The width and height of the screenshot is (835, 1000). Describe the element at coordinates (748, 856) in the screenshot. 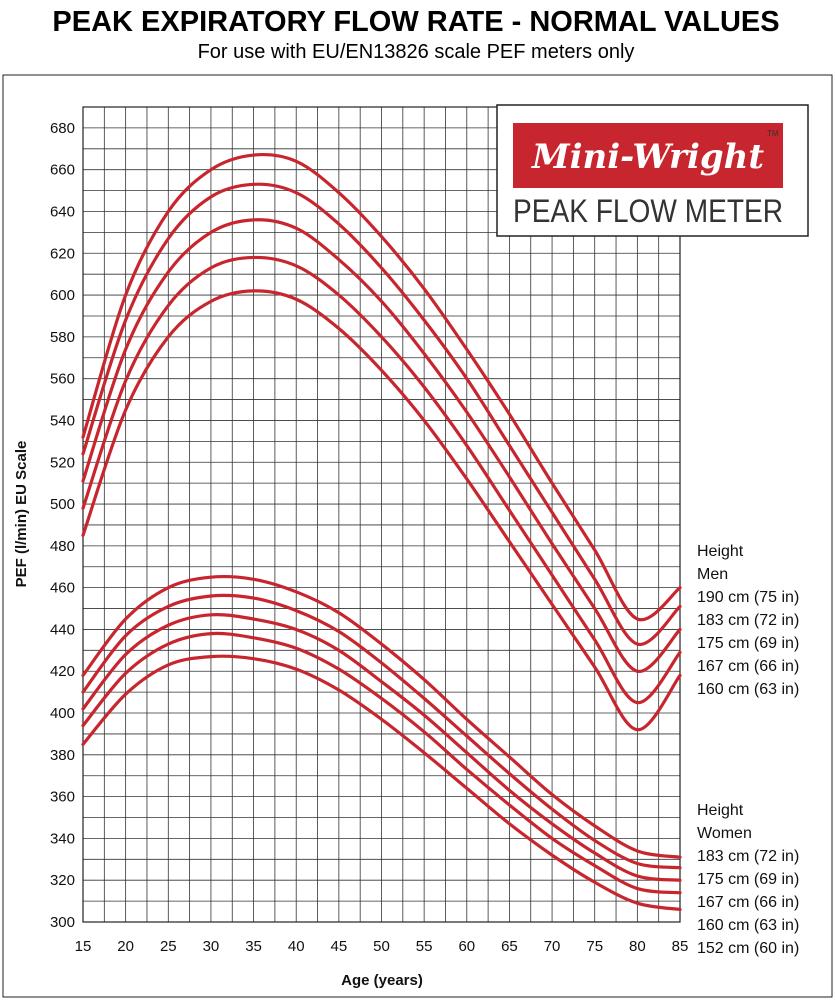

I see `legend-women-entry: 183 cm (72 in)` at that location.